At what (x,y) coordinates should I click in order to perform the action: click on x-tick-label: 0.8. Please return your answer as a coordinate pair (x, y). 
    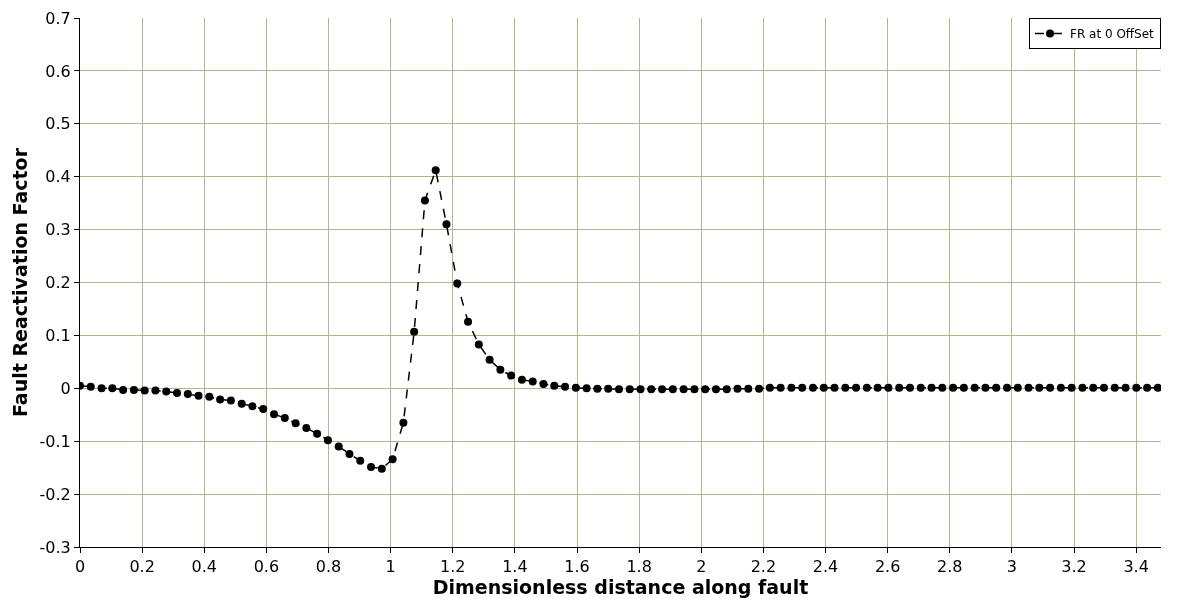
    Looking at the image, I should click on (328, 567).